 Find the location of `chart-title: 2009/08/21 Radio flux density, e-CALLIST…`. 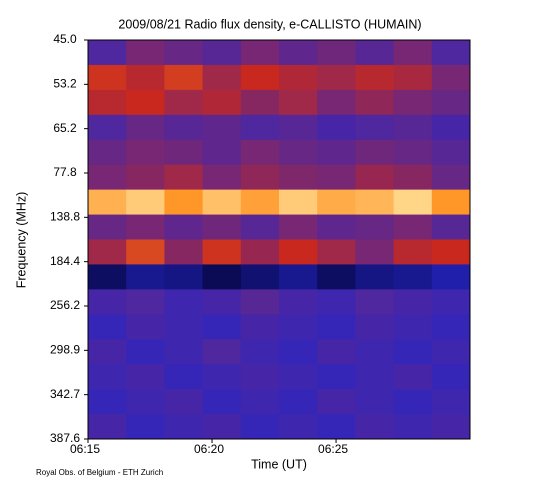

chart-title: 2009/08/21 Radio flux density, e-CALLIST… is located at coordinates (269, 24).